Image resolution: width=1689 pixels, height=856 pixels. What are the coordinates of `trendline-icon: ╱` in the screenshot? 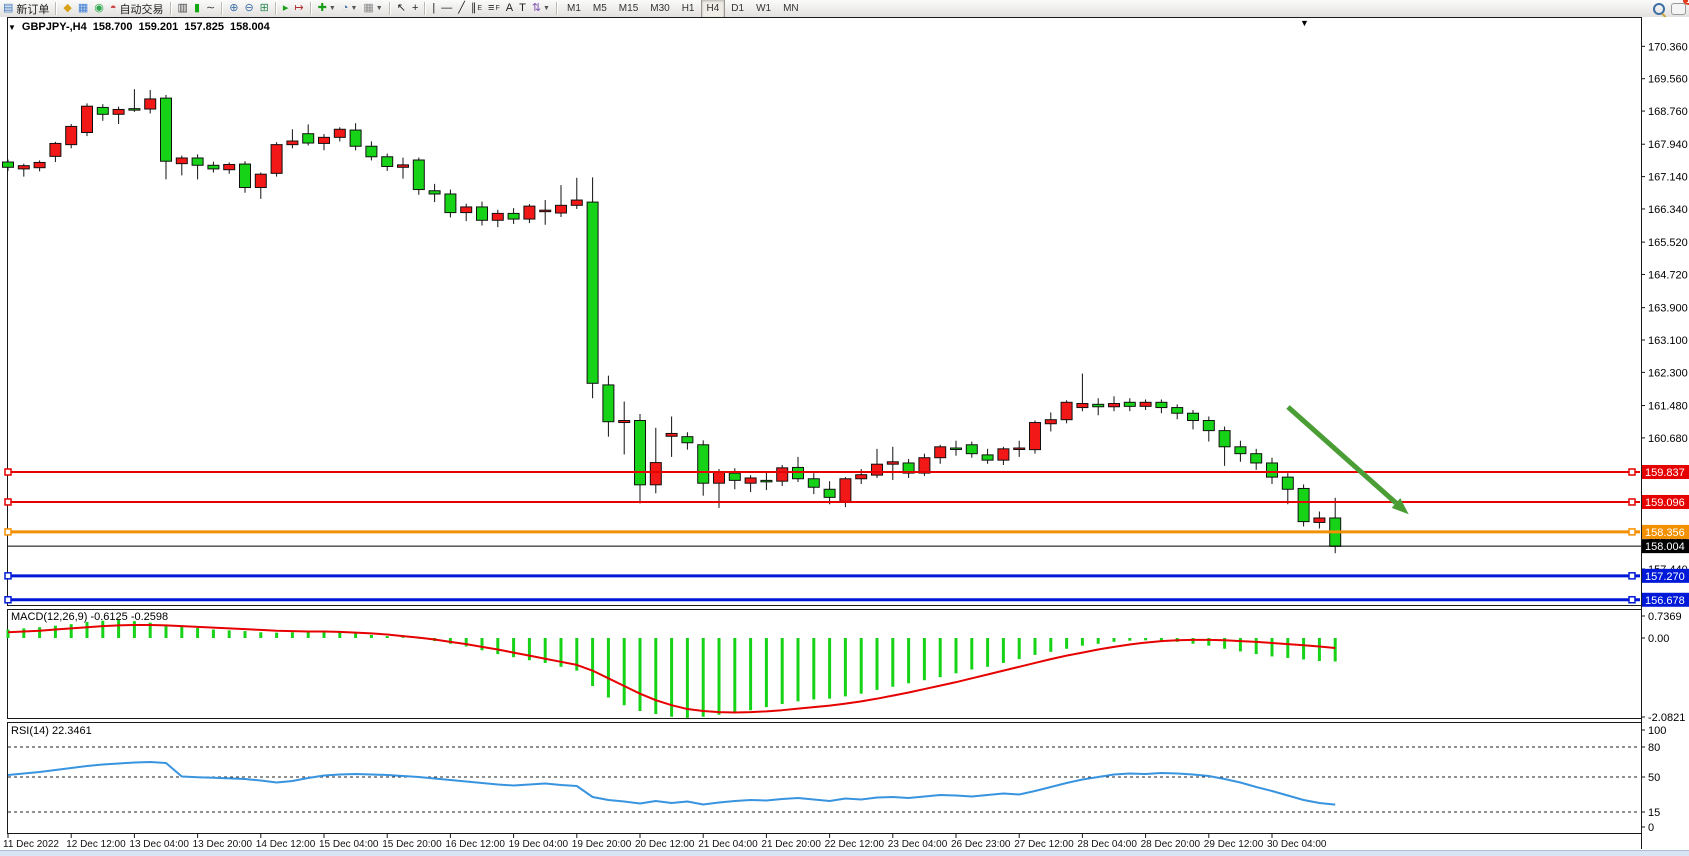 It's located at (461, 8).